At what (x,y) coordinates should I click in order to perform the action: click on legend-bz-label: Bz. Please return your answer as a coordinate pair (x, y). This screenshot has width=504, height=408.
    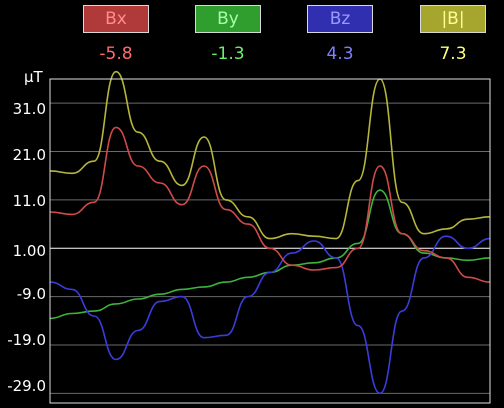
    Looking at the image, I should click on (340, 19).